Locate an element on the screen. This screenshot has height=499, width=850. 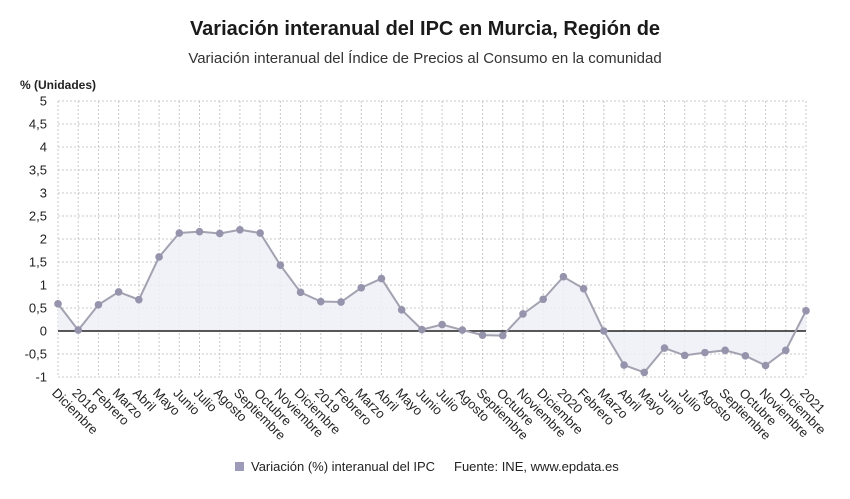
y-tick-label: 4 is located at coordinates (43, 147).